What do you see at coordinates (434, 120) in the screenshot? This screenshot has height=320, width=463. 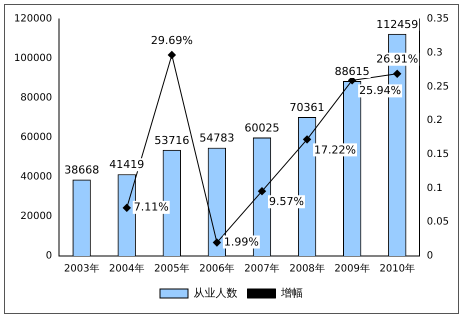 I see `y2-tick-label: 0.2` at bounding box center [434, 120].